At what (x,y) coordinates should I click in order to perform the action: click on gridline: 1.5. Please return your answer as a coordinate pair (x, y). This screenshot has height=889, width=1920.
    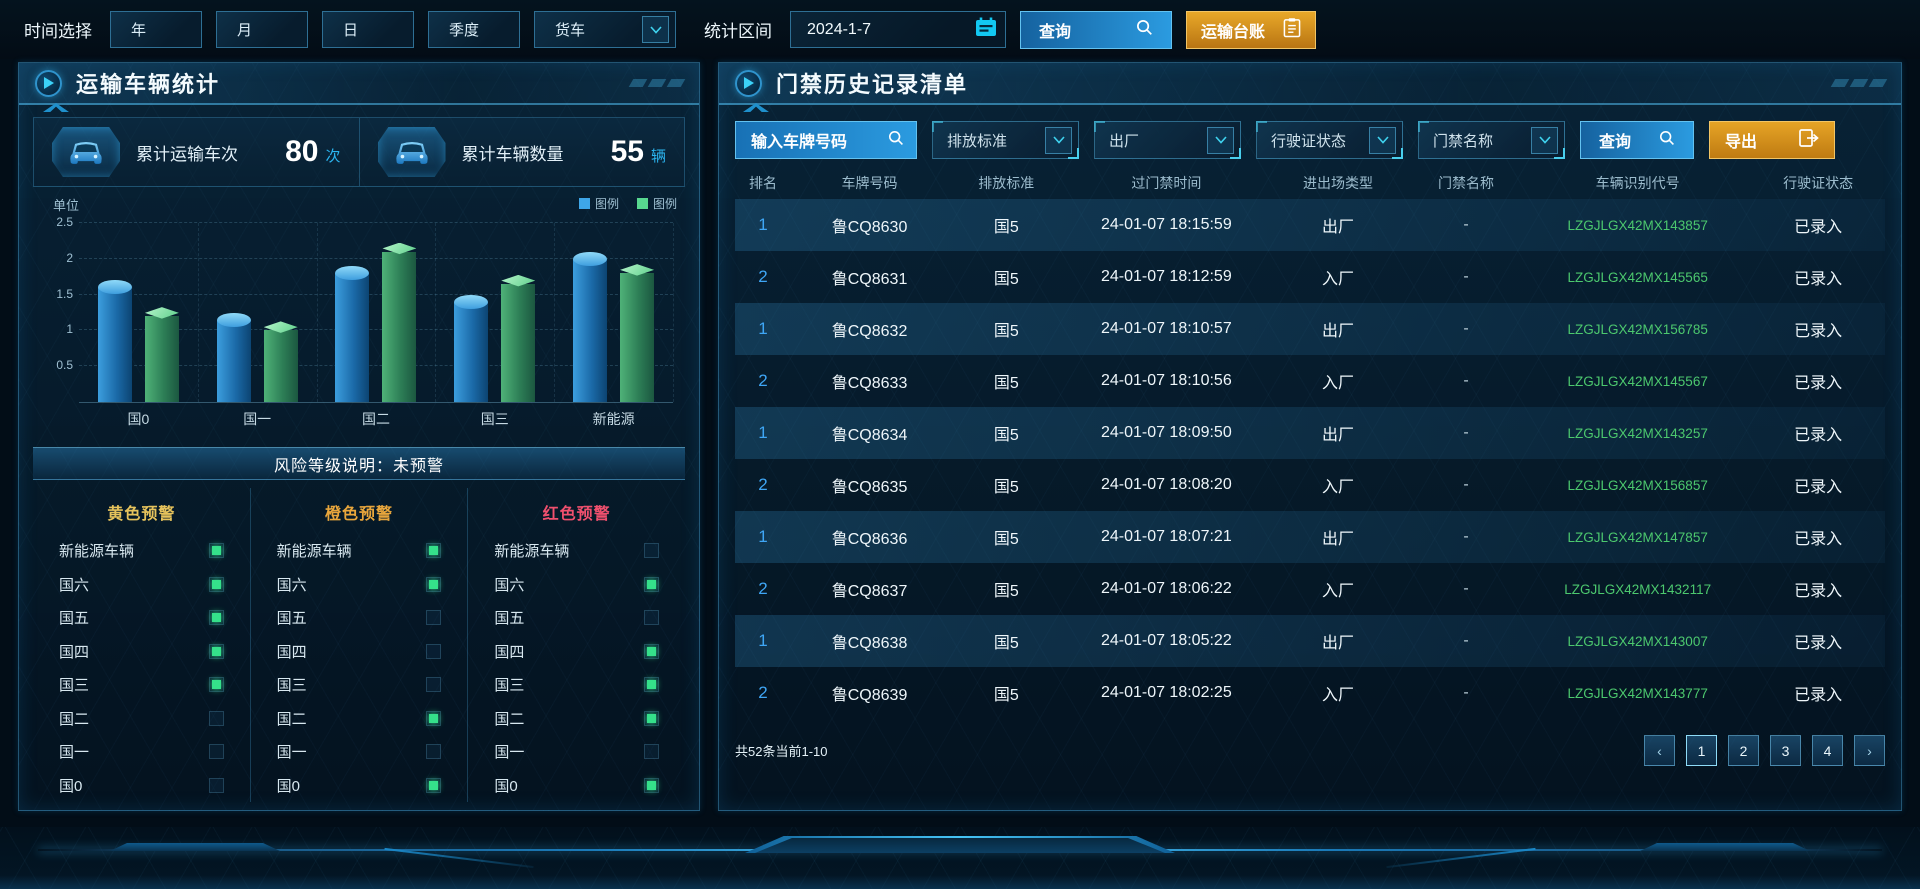
    Looking at the image, I should click on (364, 294).